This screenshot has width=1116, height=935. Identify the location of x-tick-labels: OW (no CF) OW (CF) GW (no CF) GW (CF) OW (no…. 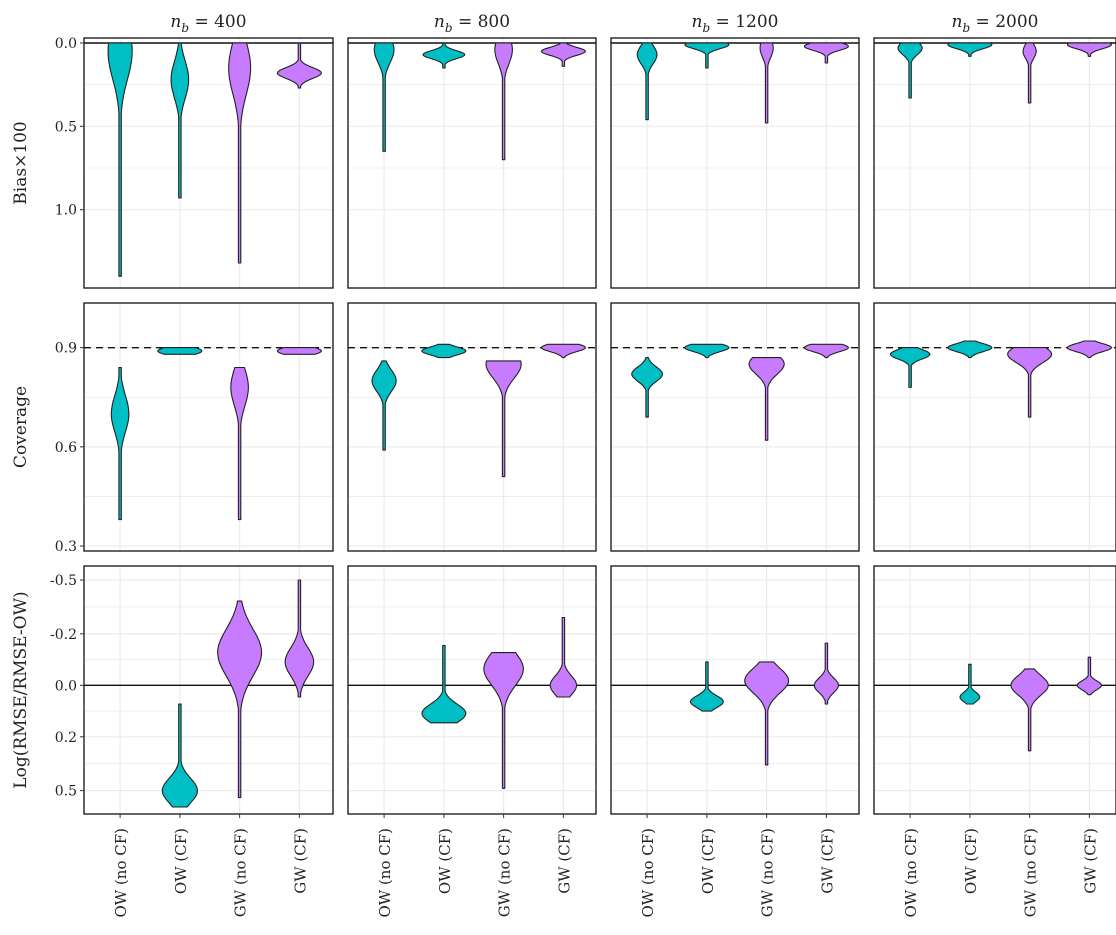
(605, 866).